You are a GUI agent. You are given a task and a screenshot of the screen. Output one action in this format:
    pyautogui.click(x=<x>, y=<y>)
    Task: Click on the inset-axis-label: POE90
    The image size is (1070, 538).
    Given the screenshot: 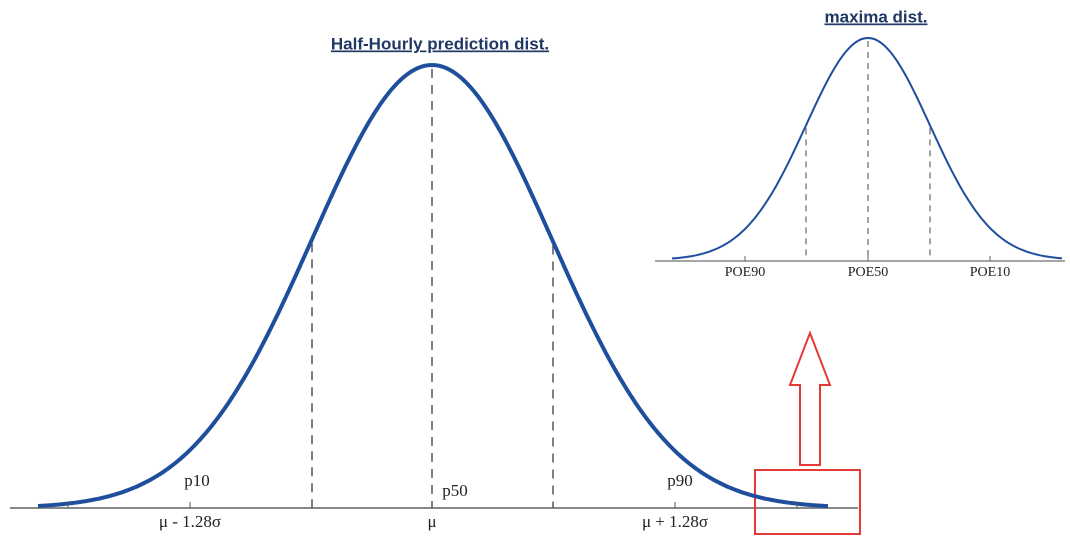 What is the action you would take?
    pyautogui.click(x=745, y=272)
    